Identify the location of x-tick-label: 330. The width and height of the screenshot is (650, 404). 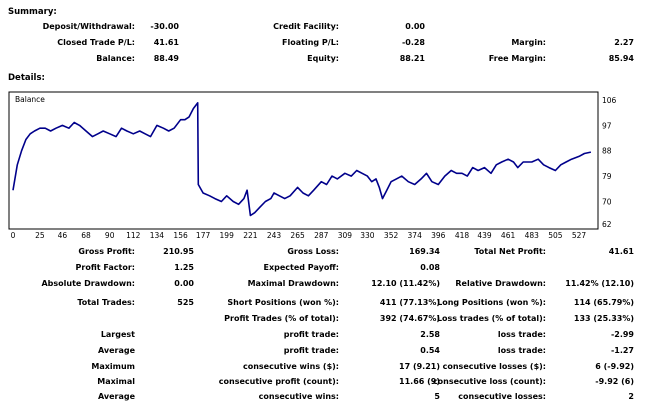
(367, 235).